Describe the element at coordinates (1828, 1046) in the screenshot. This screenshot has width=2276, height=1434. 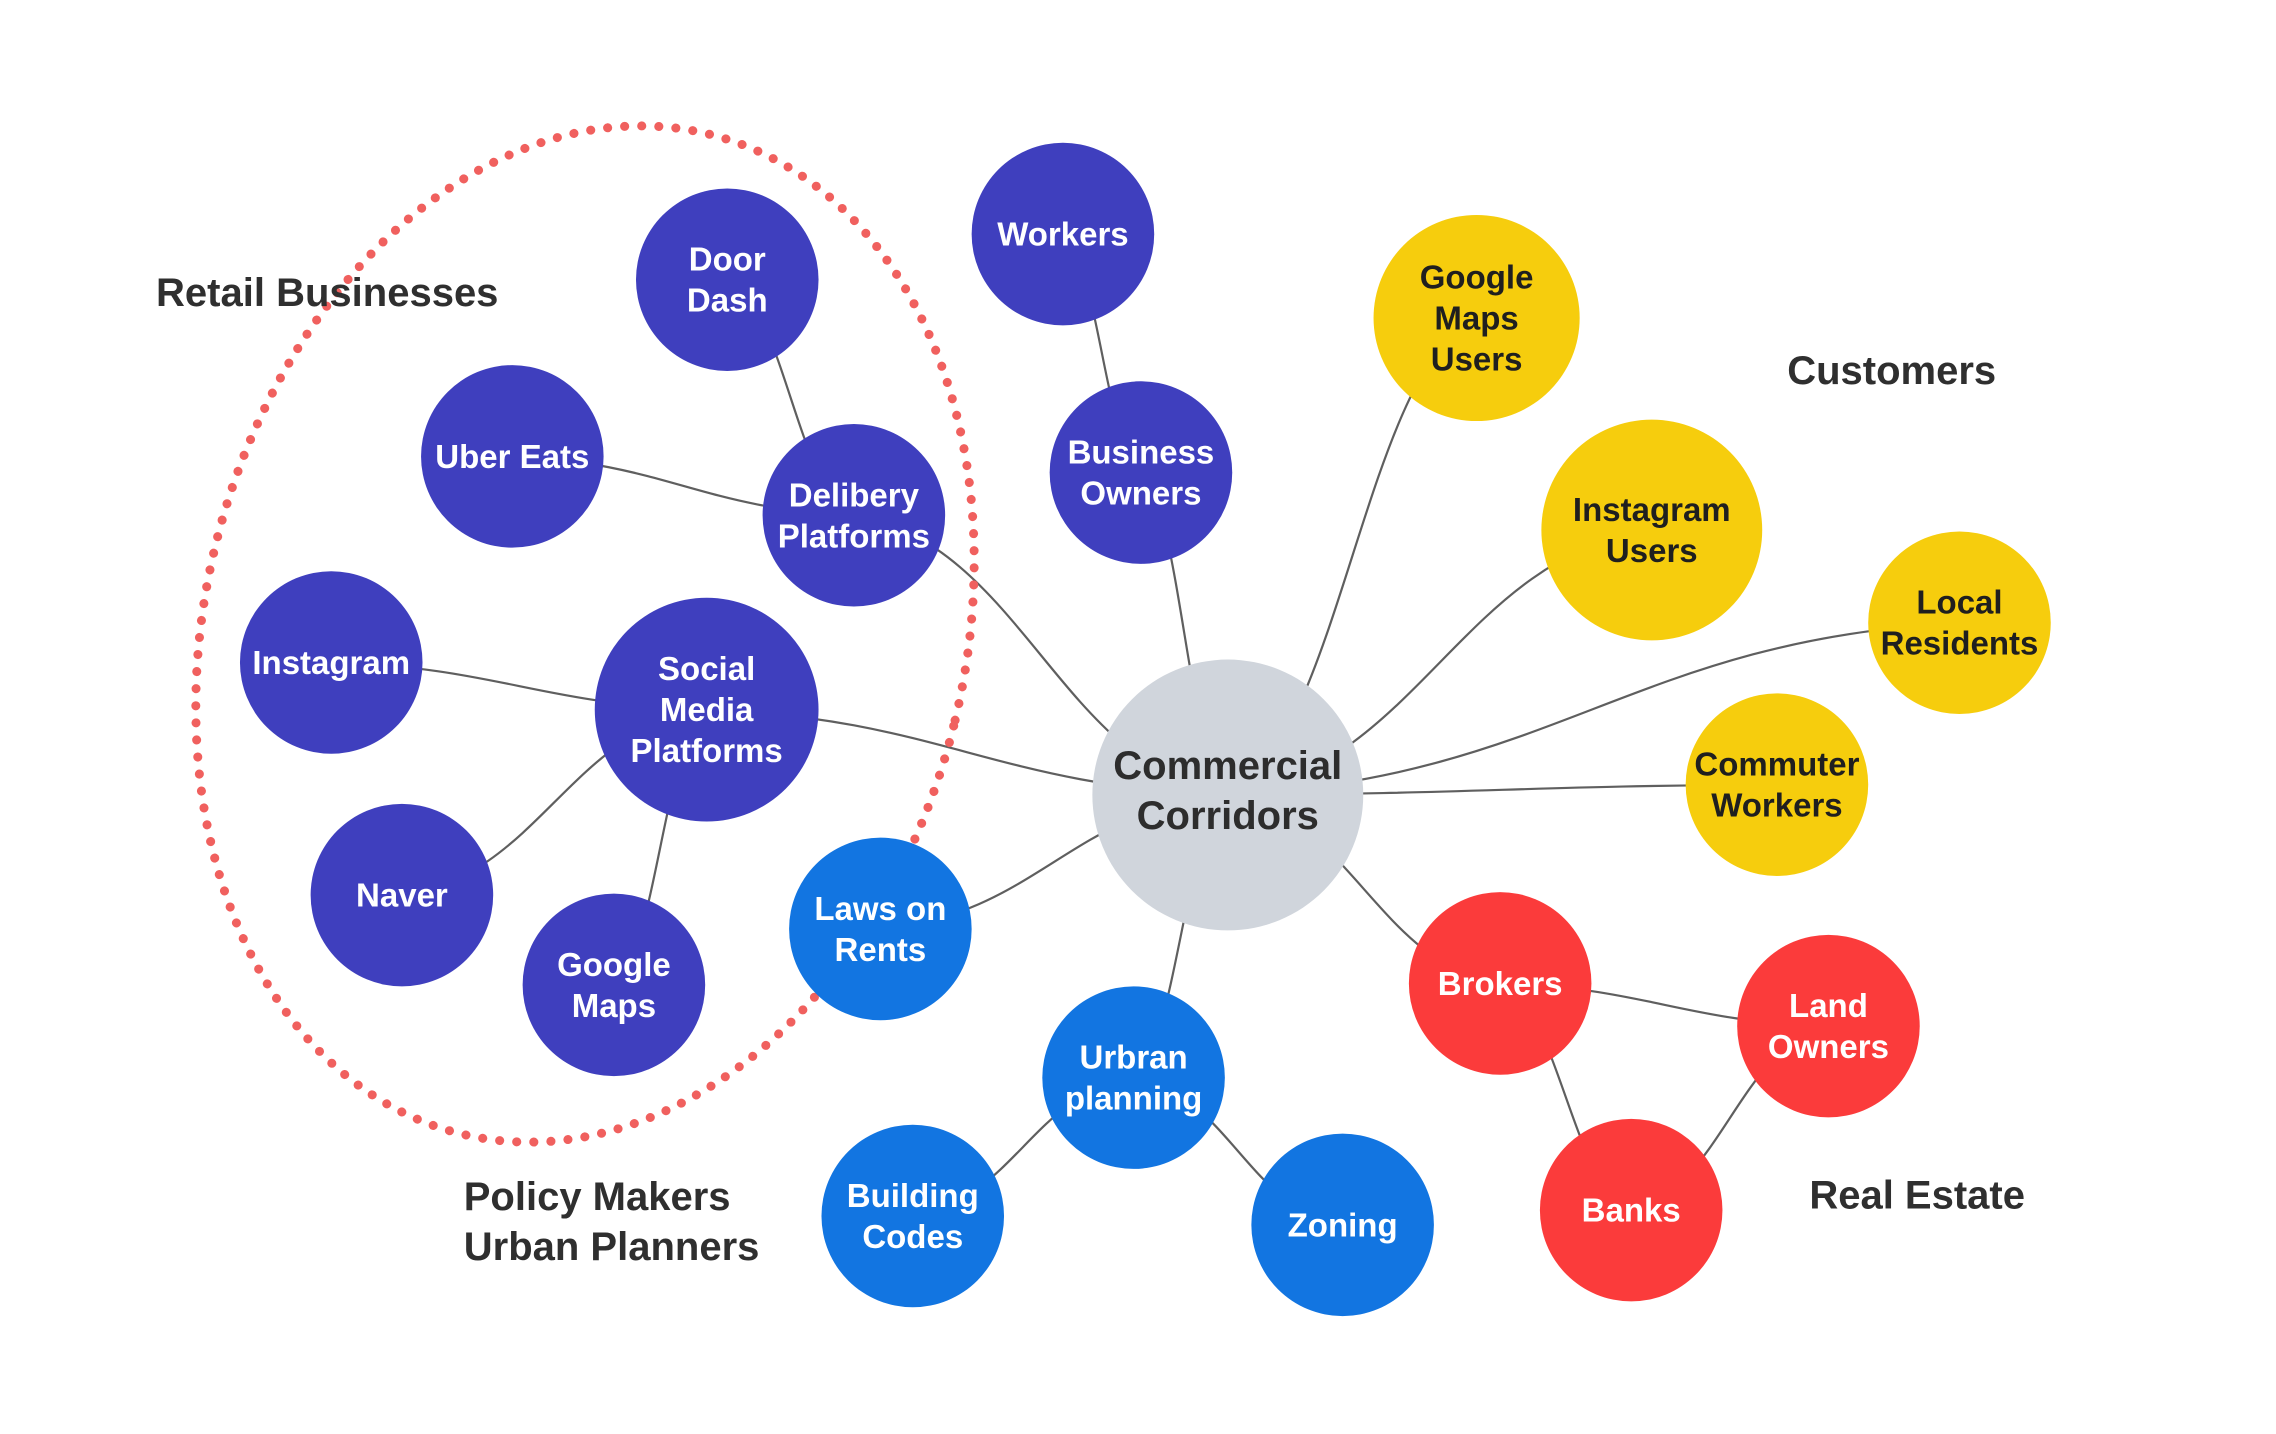
I see `node-land-owners-label-line-2: Owners` at that location.